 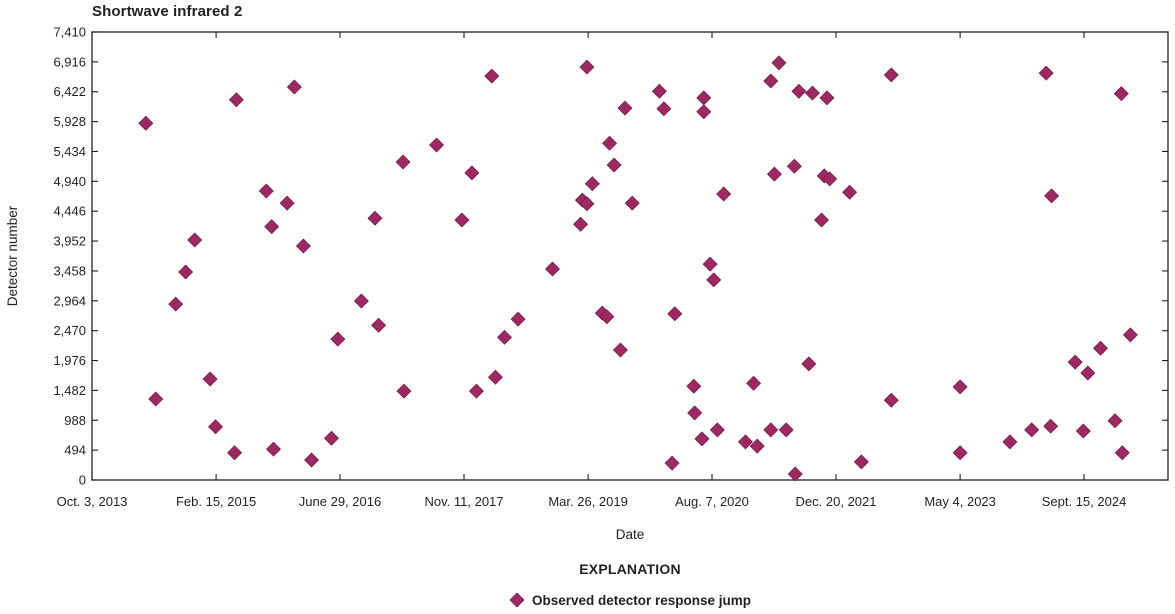 I want to click on y-tick-label: 2,964, so click(x=69, y=300).